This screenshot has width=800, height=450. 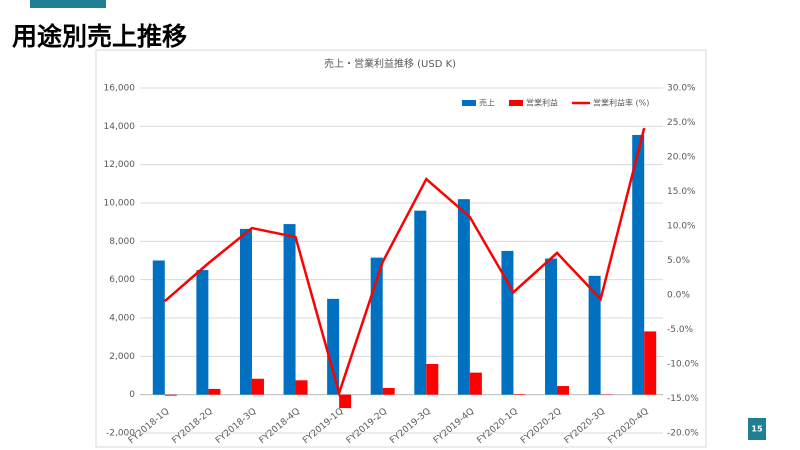 I want to click on y2-tick-label: 10.0%, so click(x=681, y=227).